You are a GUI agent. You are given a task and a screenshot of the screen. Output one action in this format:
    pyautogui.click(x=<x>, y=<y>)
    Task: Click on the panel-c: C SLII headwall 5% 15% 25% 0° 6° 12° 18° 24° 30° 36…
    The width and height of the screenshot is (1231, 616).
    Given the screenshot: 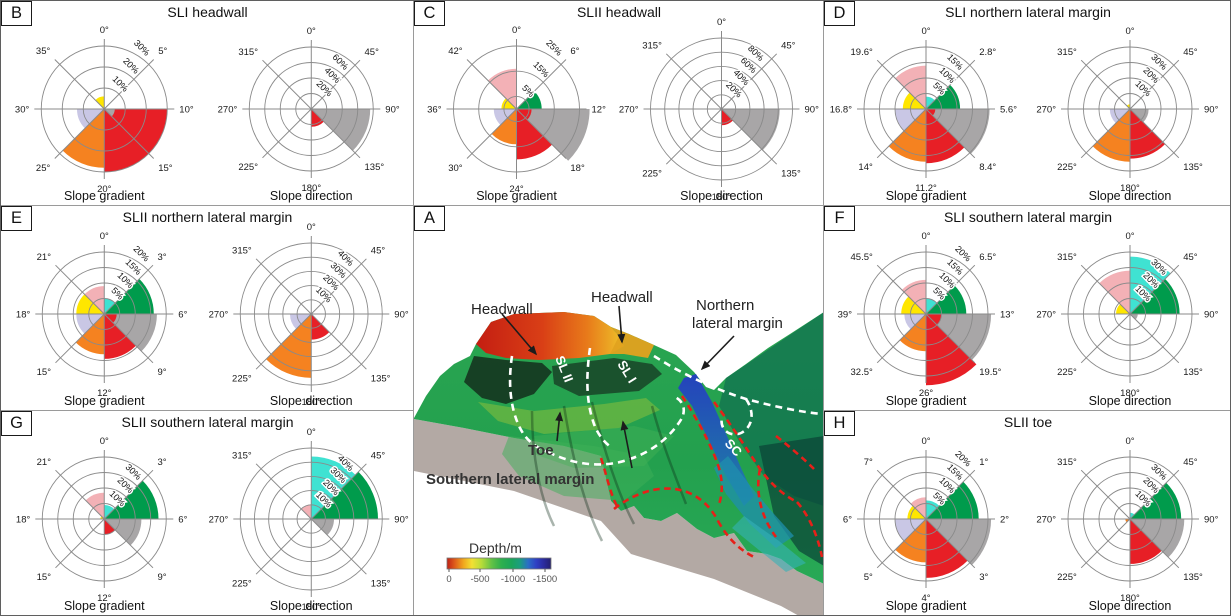 What is the action you would take?
    pyautogui.click(x=619, y=103)
    